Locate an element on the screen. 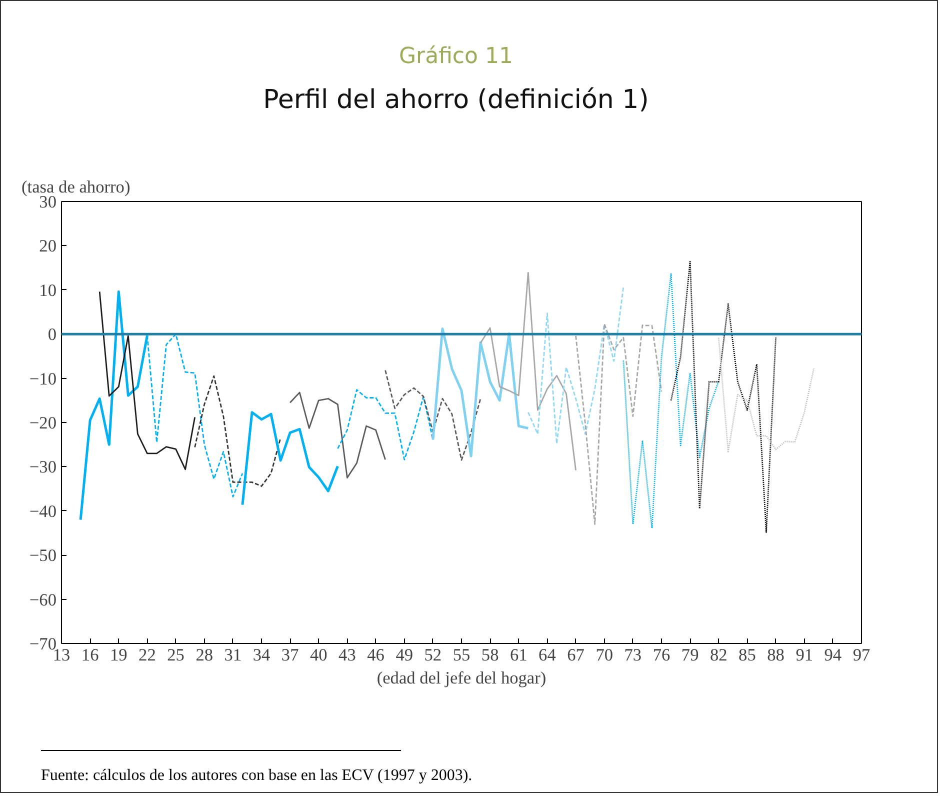 This screenshot has height=809, width=942. x-tick-label: 31 is located at coordinates (233, 654).